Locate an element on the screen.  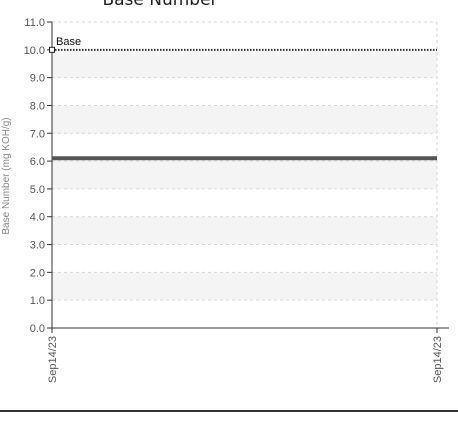
y-tick-label: 8.0 is located at coordinates (37, 106).